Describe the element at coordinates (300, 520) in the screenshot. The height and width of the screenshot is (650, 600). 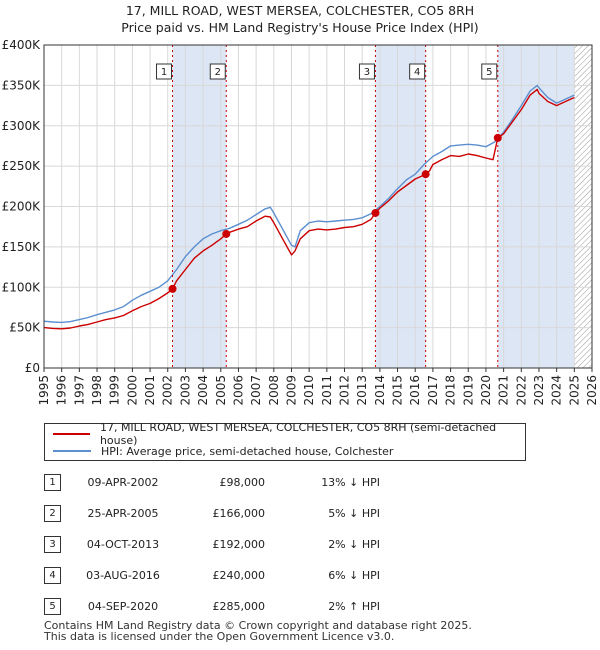
I see `transaction-row: 2 25-APR-2005 £166,000 5% ↓ HPI` at that location.